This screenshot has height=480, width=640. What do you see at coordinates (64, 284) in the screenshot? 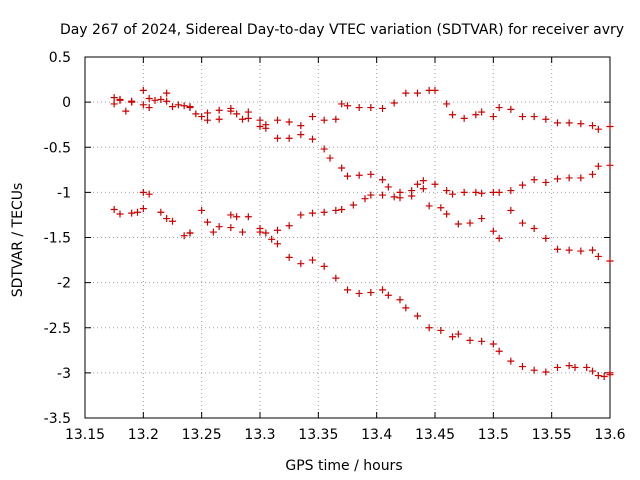
I see `y-tick-label: -2` at bounding box center [64, 284].